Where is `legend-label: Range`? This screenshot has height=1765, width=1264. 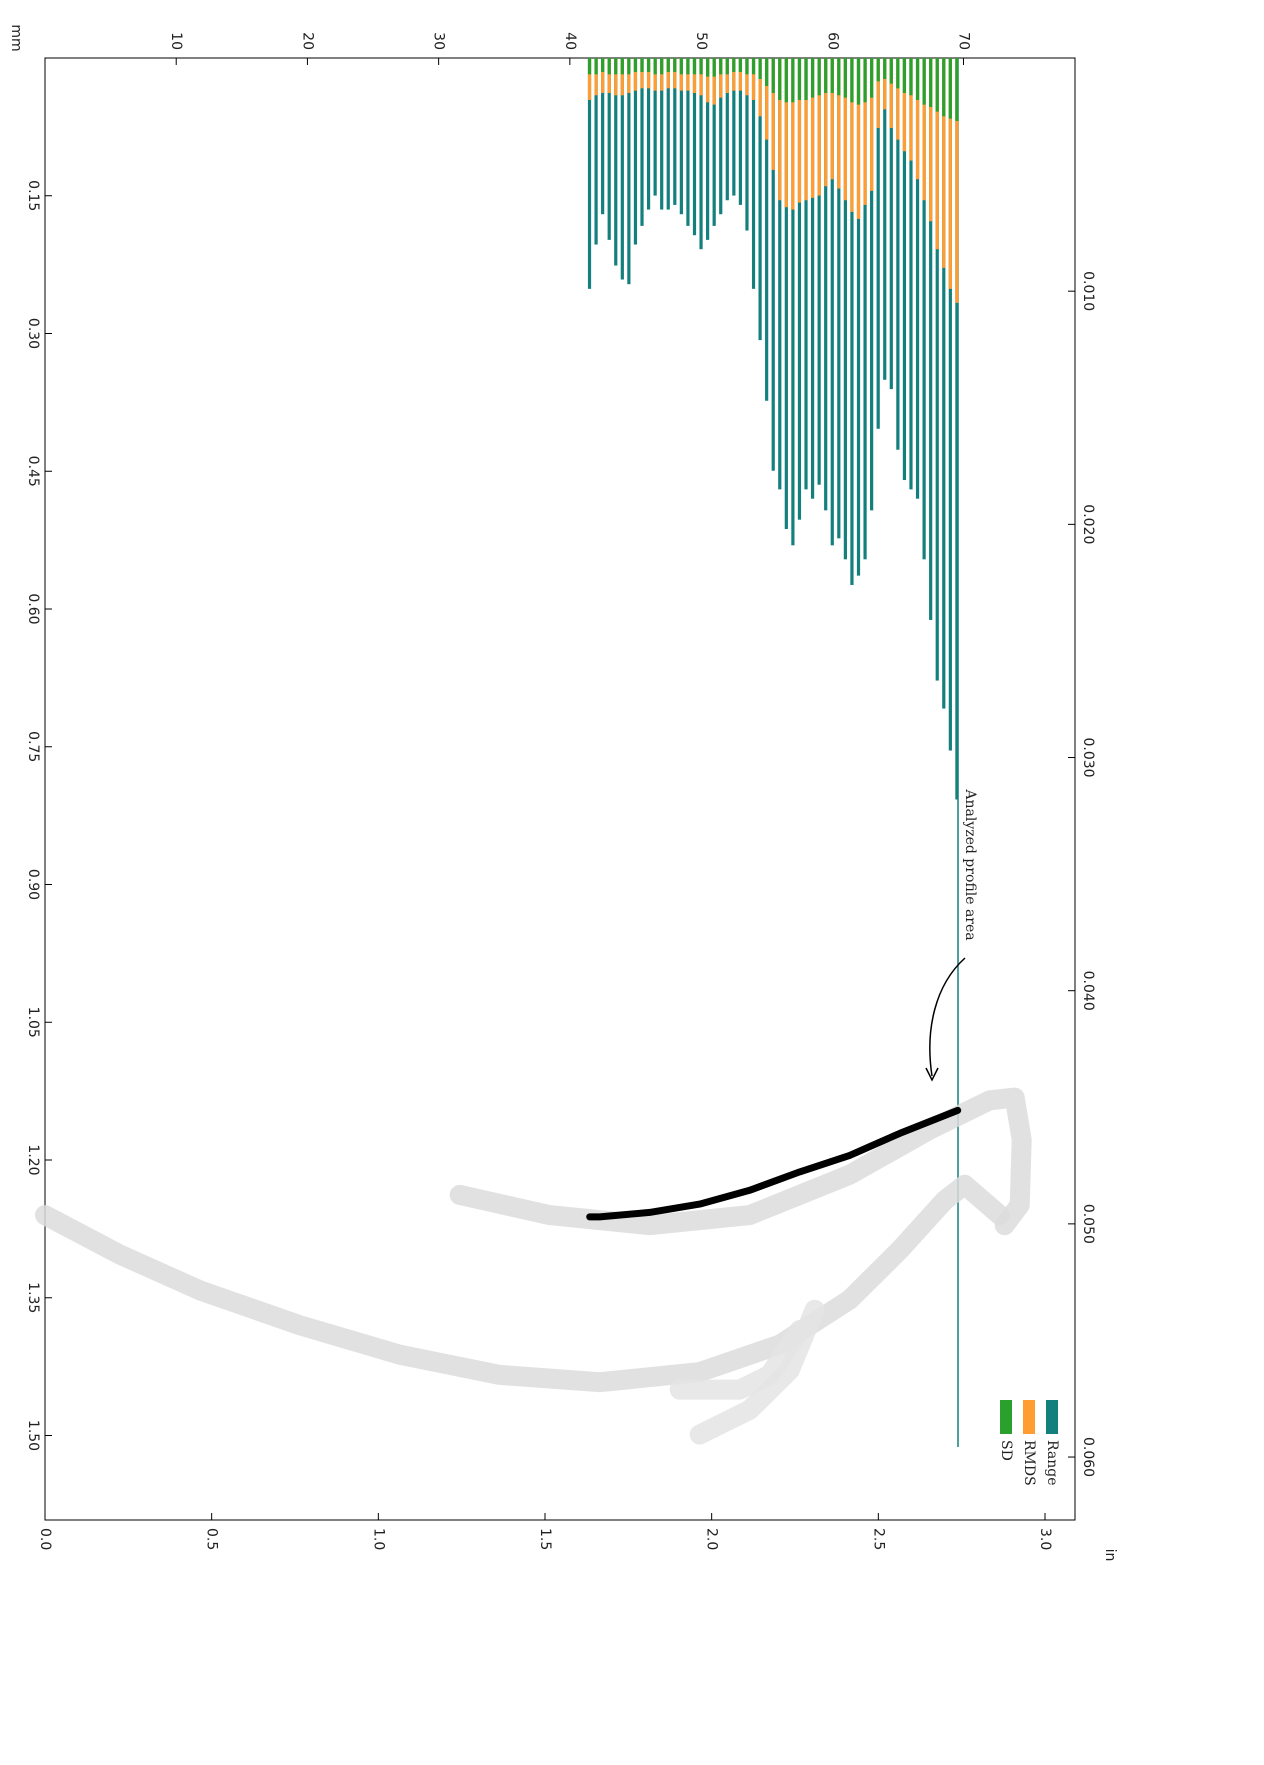 legend-label: Range is located at coordinates (1052, 1462).